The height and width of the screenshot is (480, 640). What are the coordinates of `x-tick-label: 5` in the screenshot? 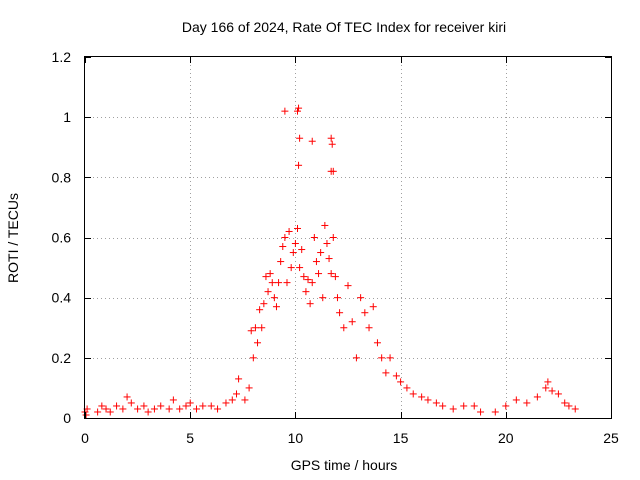 It's located at (190, 438).